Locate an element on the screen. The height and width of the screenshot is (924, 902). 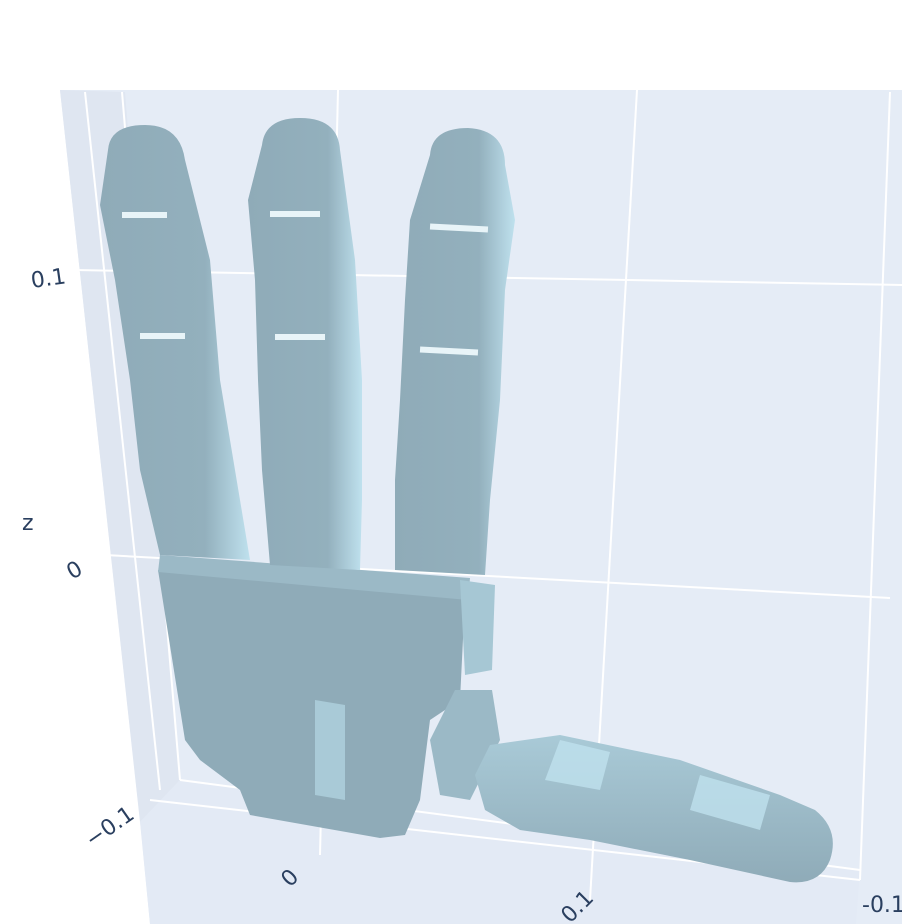
y-tick-minus-0.1: -0.1 is located at coordinates (882, 905).